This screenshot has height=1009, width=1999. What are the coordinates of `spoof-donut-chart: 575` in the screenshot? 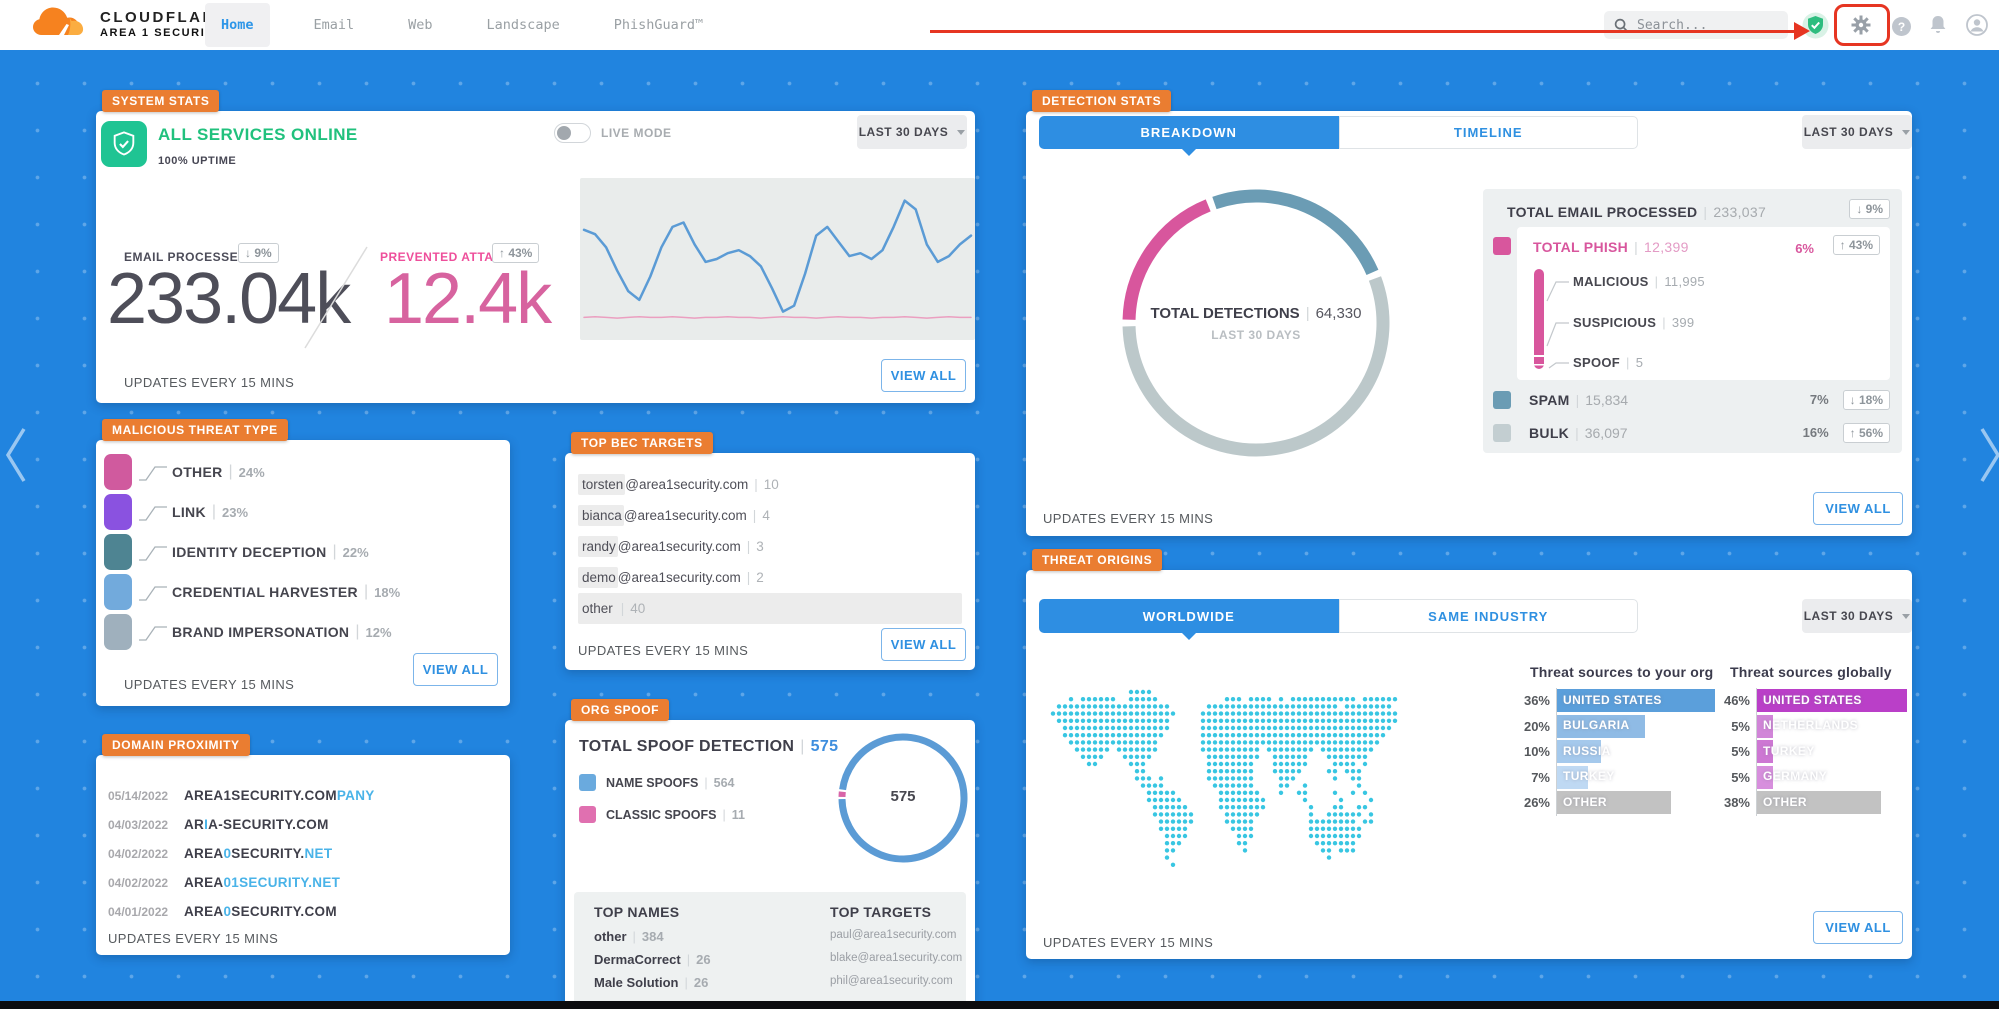 It's located at (903, 796).